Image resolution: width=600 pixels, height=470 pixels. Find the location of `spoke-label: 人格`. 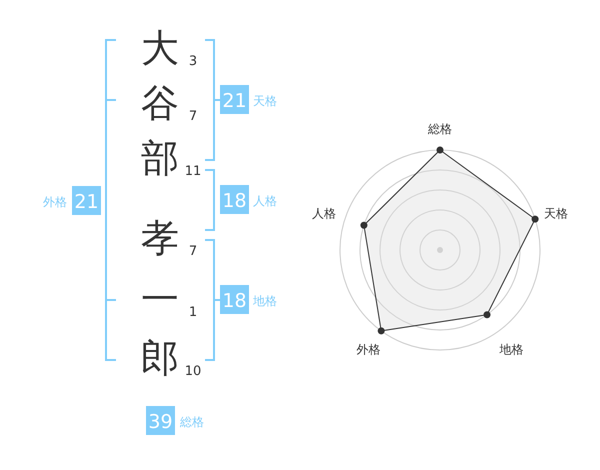

spoke-label: 人格 is located at coordinates (324, 213).